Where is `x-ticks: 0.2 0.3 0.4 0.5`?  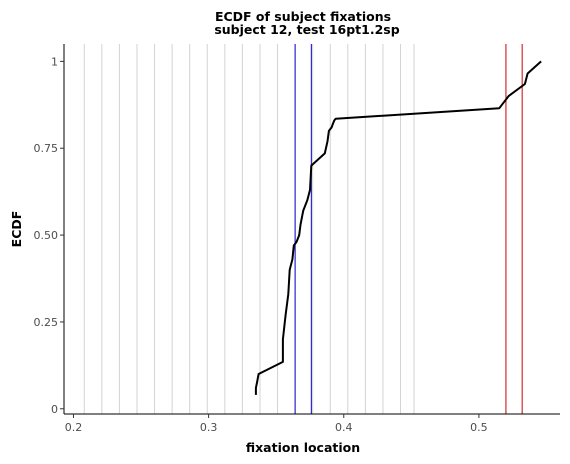
x-ticks: 0.2 0.3 0.4 0.5 is located at coordinates (276, 424).